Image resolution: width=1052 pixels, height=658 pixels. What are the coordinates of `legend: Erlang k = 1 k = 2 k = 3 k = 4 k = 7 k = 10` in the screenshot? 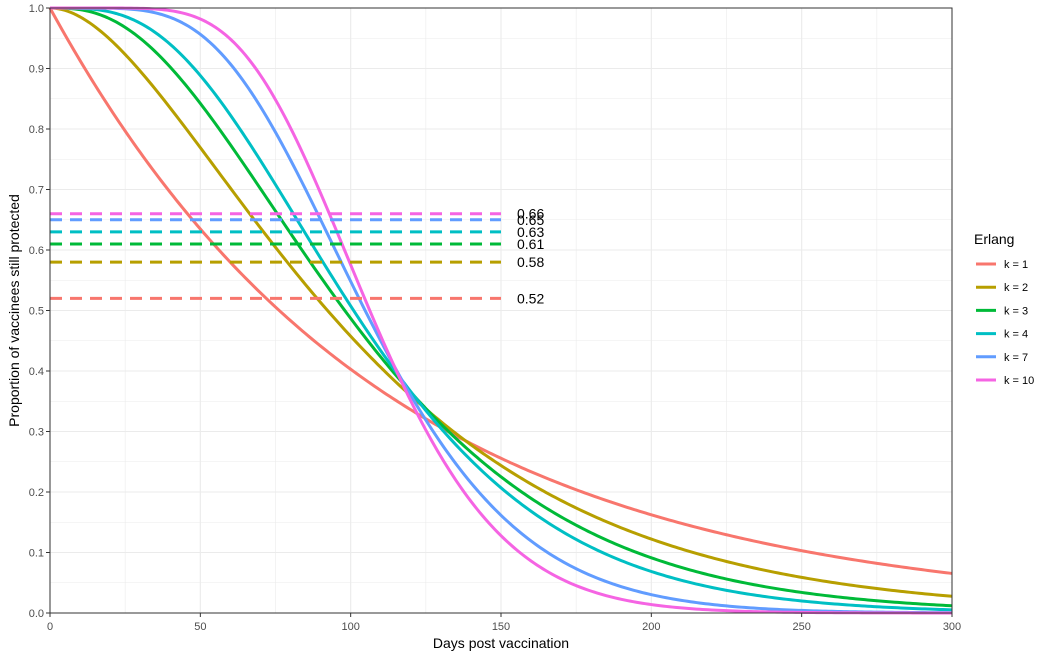 It's located at (1004, 309).